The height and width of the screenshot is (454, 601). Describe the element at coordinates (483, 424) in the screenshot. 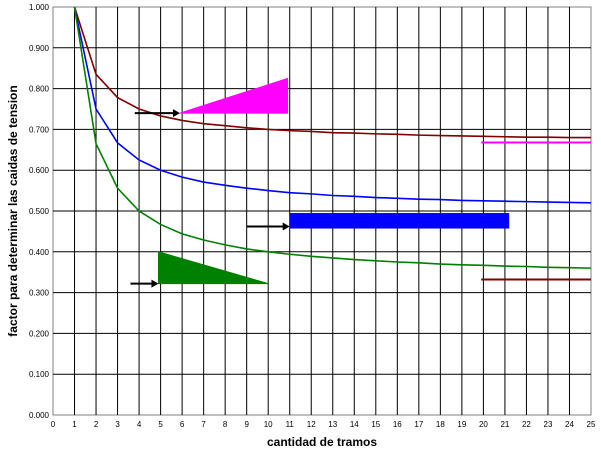

I see `x-tick-label-20: 20` at that location.